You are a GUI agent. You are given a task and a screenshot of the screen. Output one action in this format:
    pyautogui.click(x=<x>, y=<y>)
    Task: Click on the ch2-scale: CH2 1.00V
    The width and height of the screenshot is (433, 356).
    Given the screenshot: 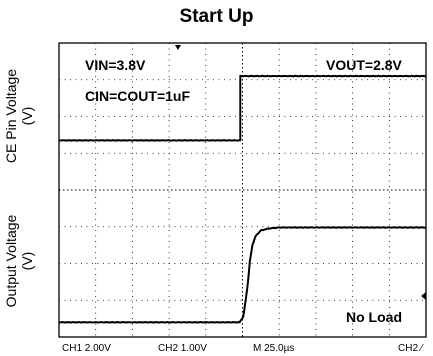 What is the action you would take?
    pyautogui.click(x=182, y=348)
    